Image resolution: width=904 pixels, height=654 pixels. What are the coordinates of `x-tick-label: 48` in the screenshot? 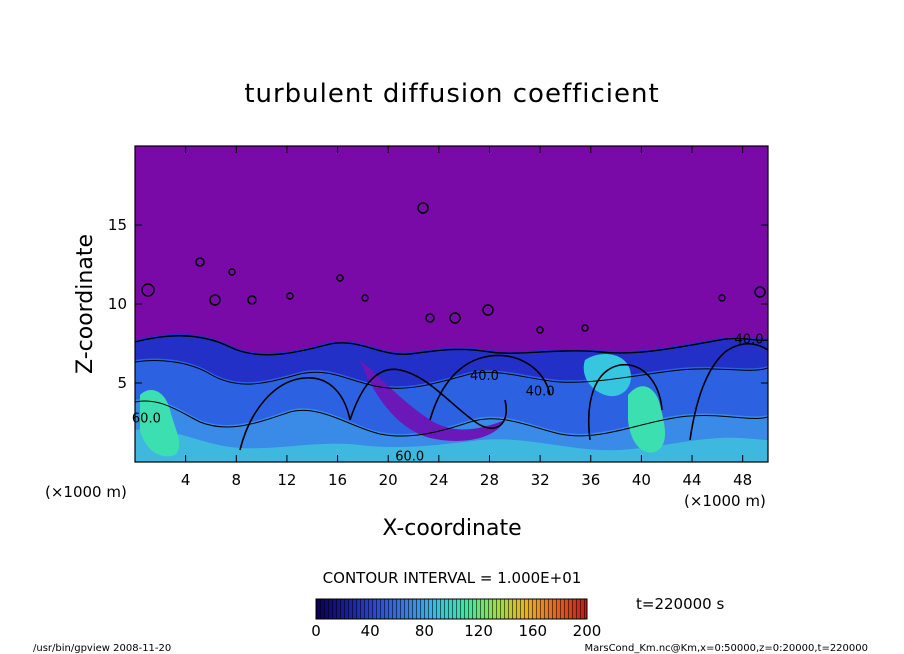 It's located at (742, 480).